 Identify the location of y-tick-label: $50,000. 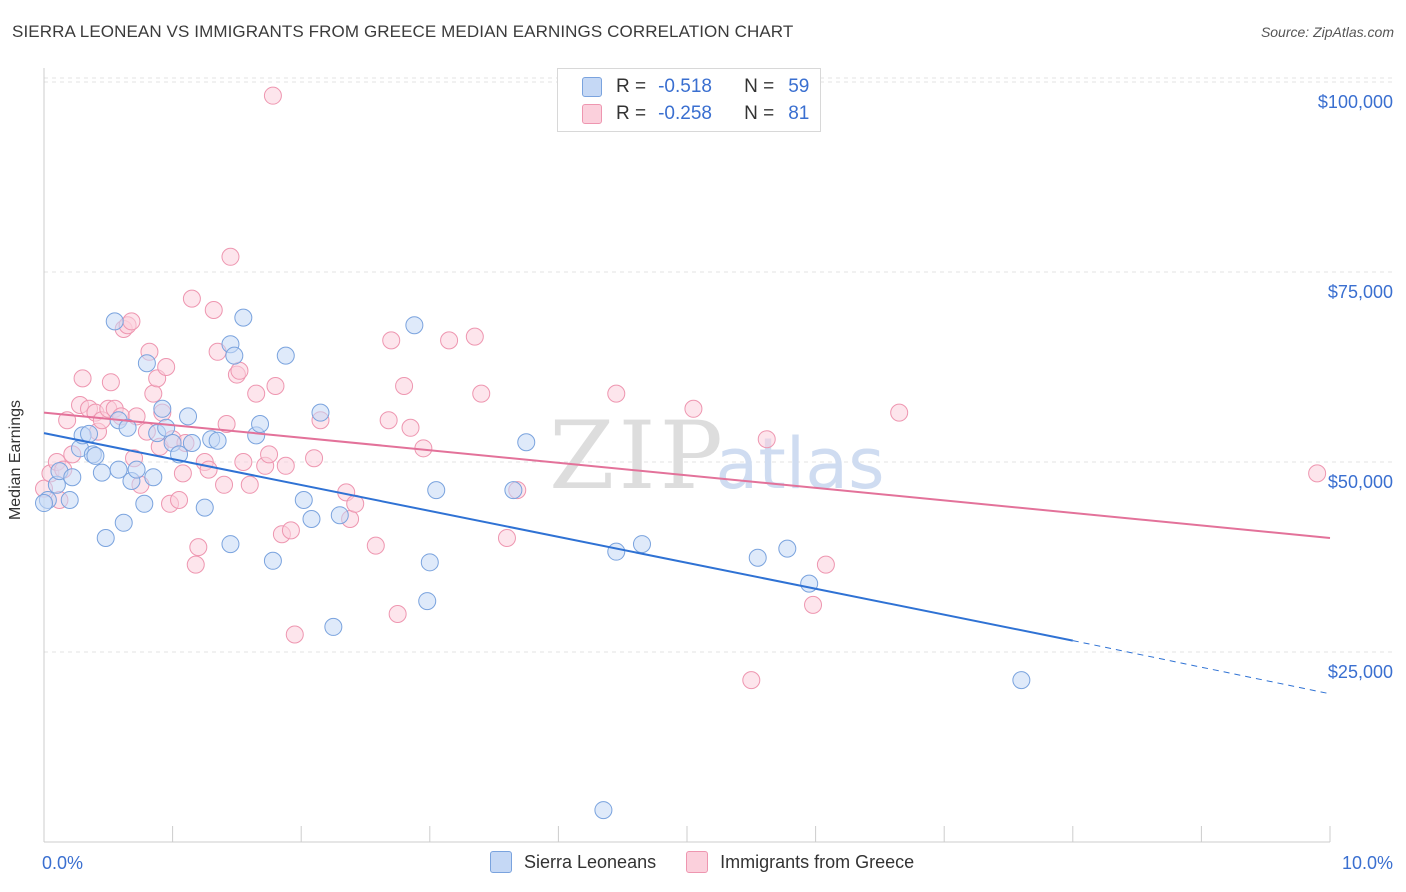
(1360, 482).